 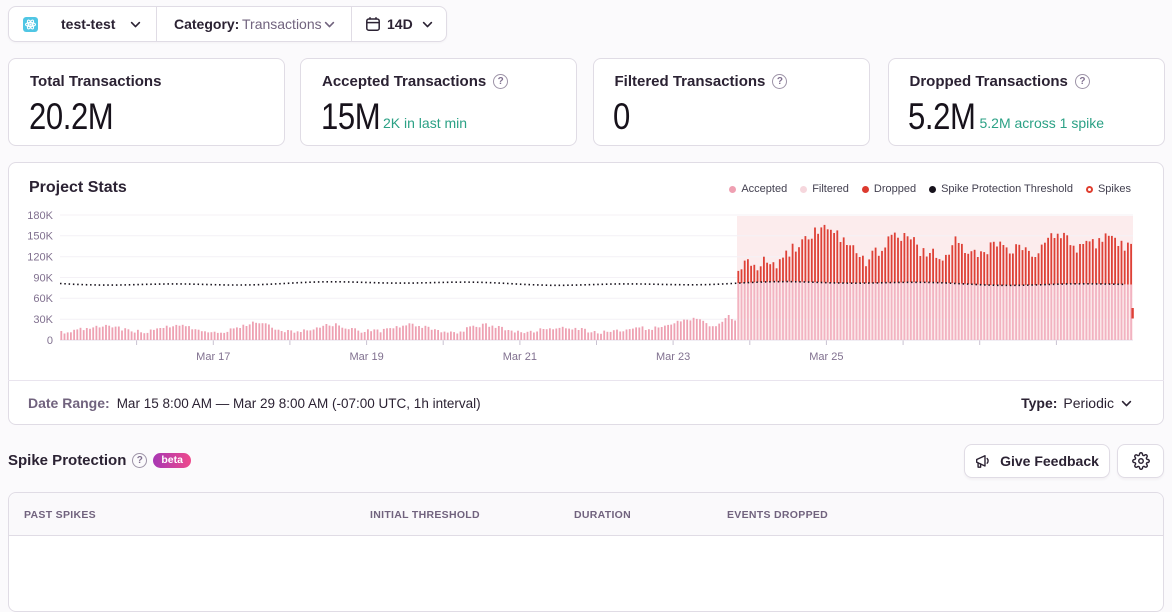 I want to click on svg-text: Mar 21, so click(x=520, y=357).